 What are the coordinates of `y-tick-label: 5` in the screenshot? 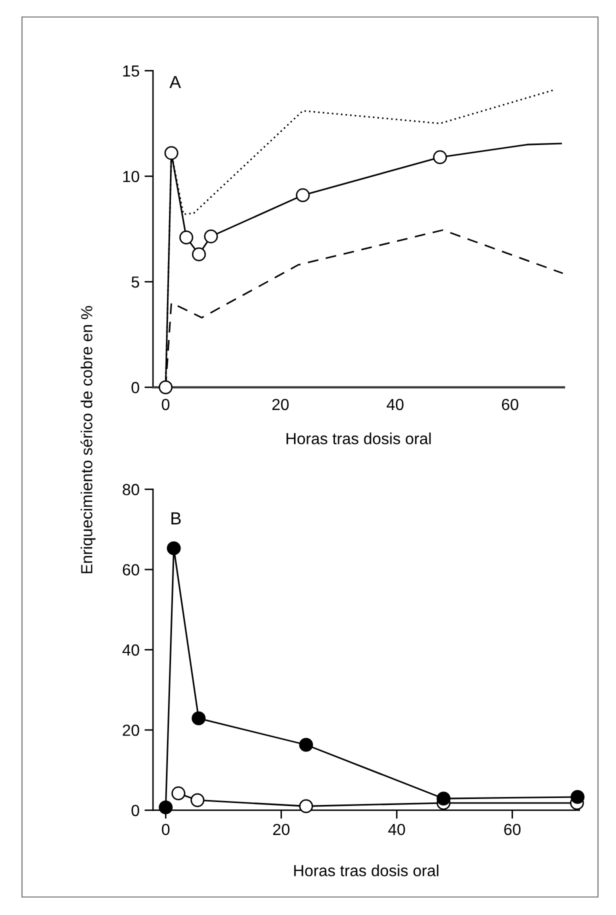 It's located at (136, 282).